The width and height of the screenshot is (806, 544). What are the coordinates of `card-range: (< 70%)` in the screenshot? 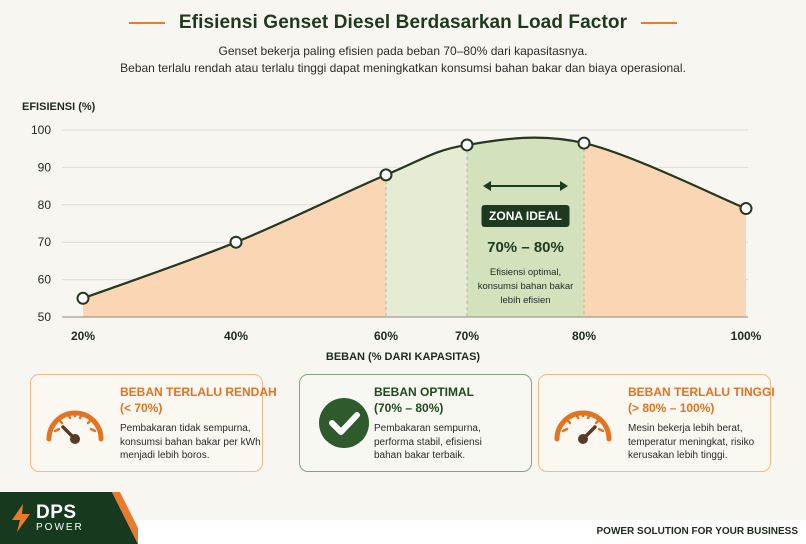 It's located at (141, 408).